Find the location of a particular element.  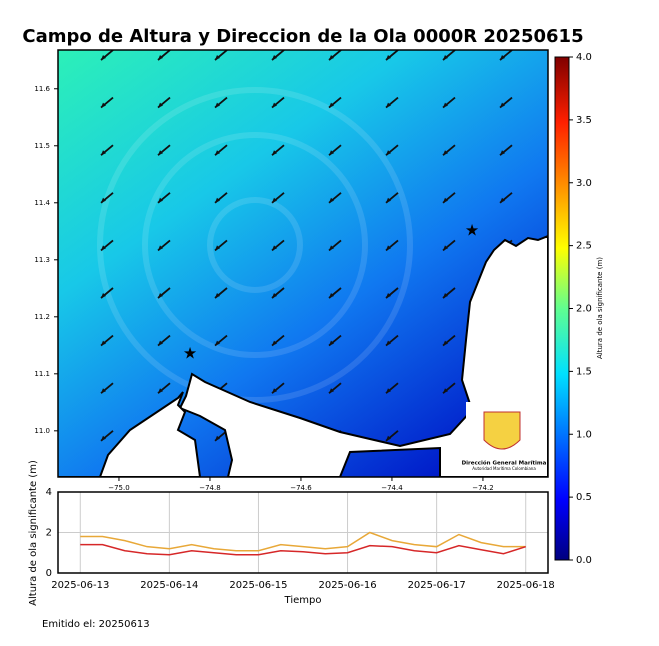

colorbar-tick-label: 0.0 is located at coordinates (584, 560).